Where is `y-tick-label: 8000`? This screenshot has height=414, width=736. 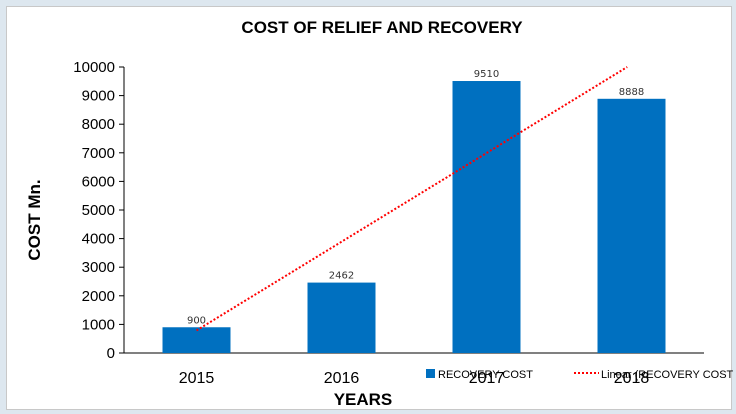 y-tick-label: 8000 is located at coordinates (98, 124).